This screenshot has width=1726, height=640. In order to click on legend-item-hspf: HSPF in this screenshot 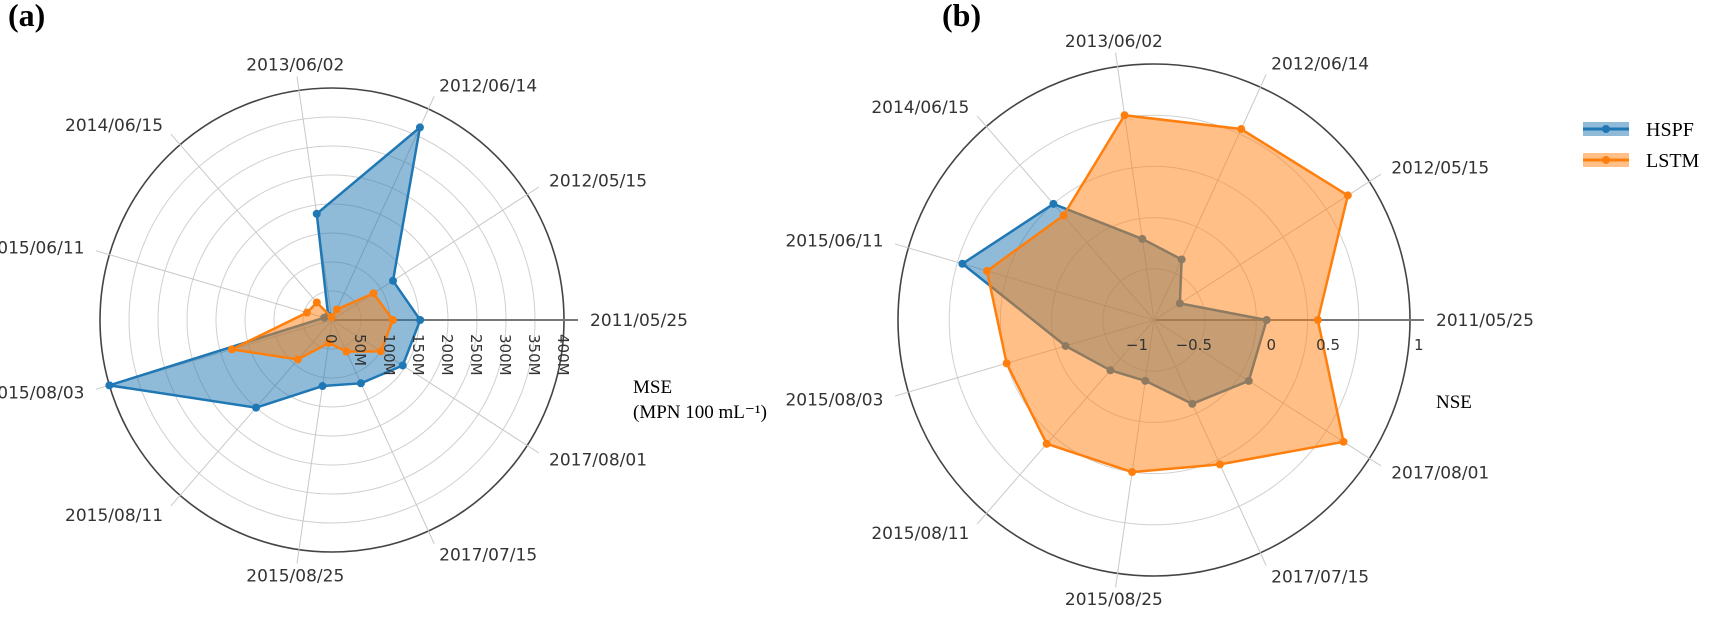, I will do `click(1638, 130)`.